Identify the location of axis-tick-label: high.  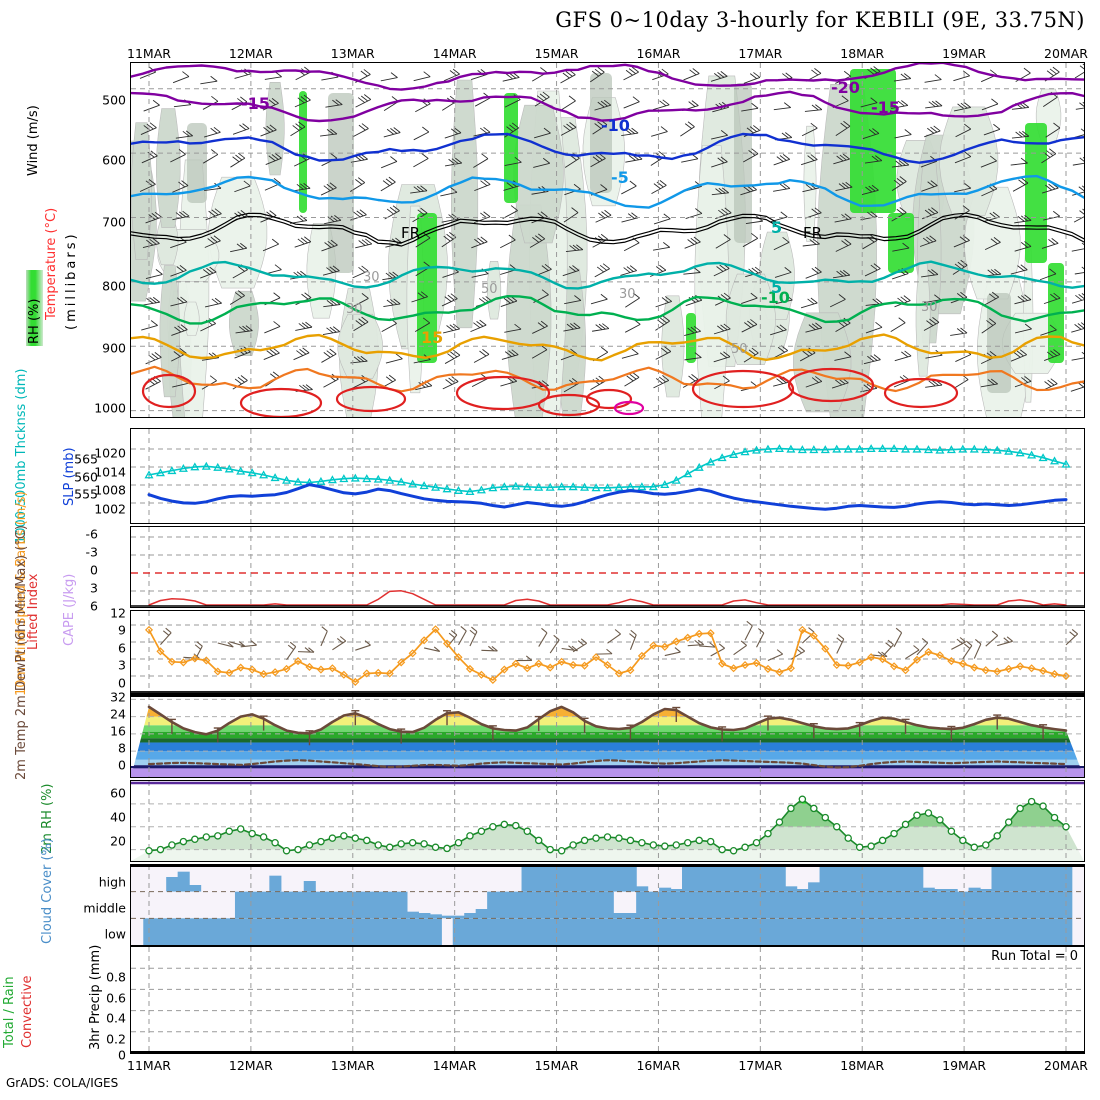
(112, 882).